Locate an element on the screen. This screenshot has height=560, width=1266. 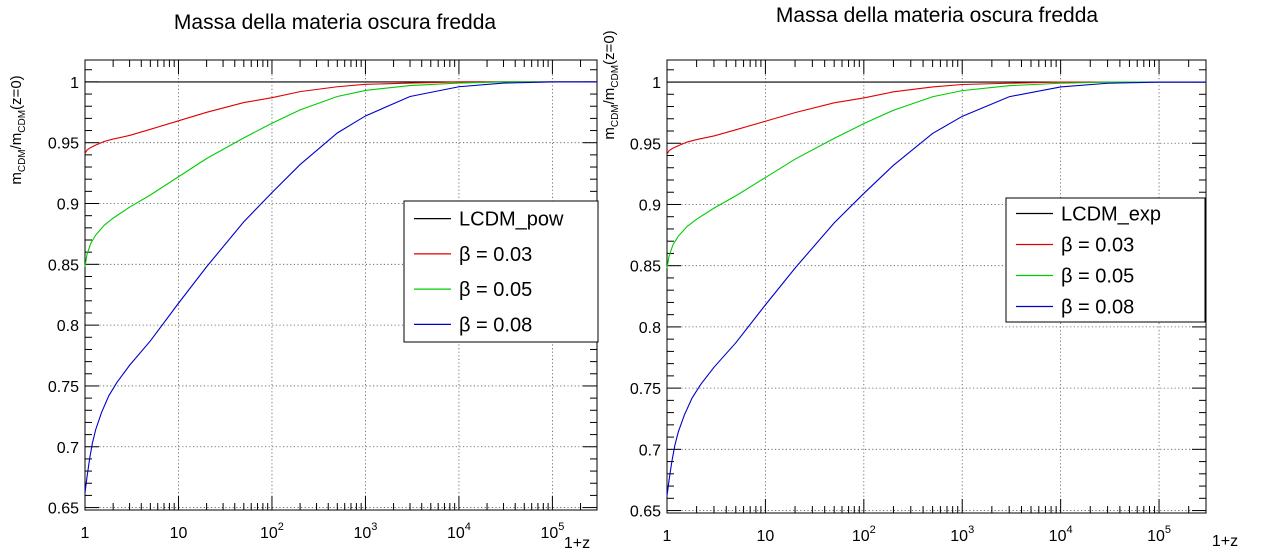
legend: LCDM_exp β = 0.03 β = 0.05 β = 0.08 is located at coordinates (1105, 260).